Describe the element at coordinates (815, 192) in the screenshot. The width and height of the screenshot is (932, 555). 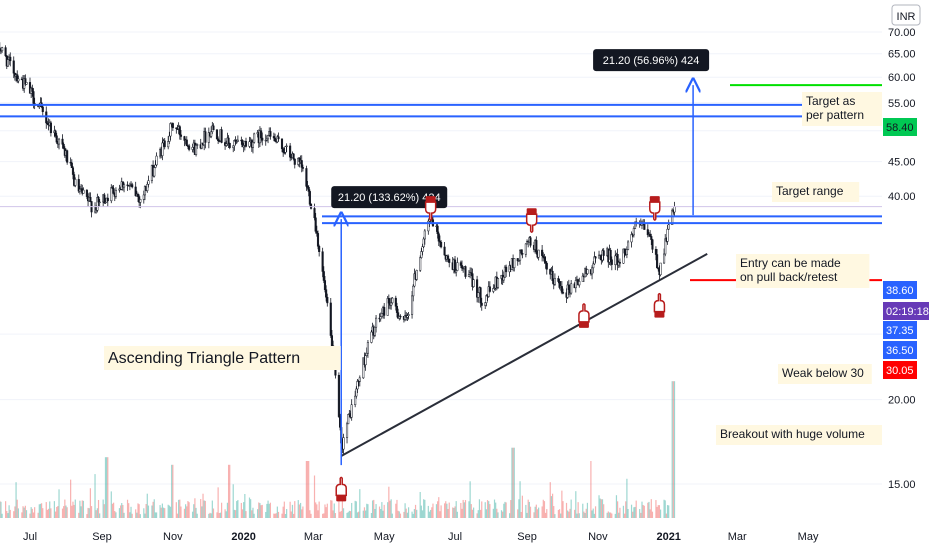
I see `target-range-annotation: Target range` at that location.